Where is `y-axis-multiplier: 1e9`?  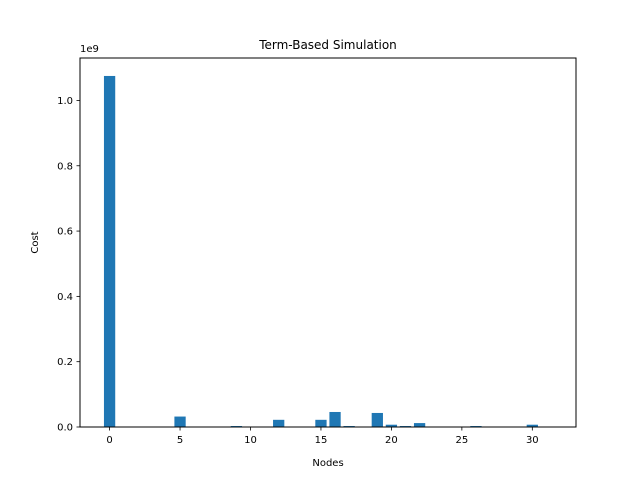 y-axis-multiplier: 1e9 is located at coordinates (89, 49).